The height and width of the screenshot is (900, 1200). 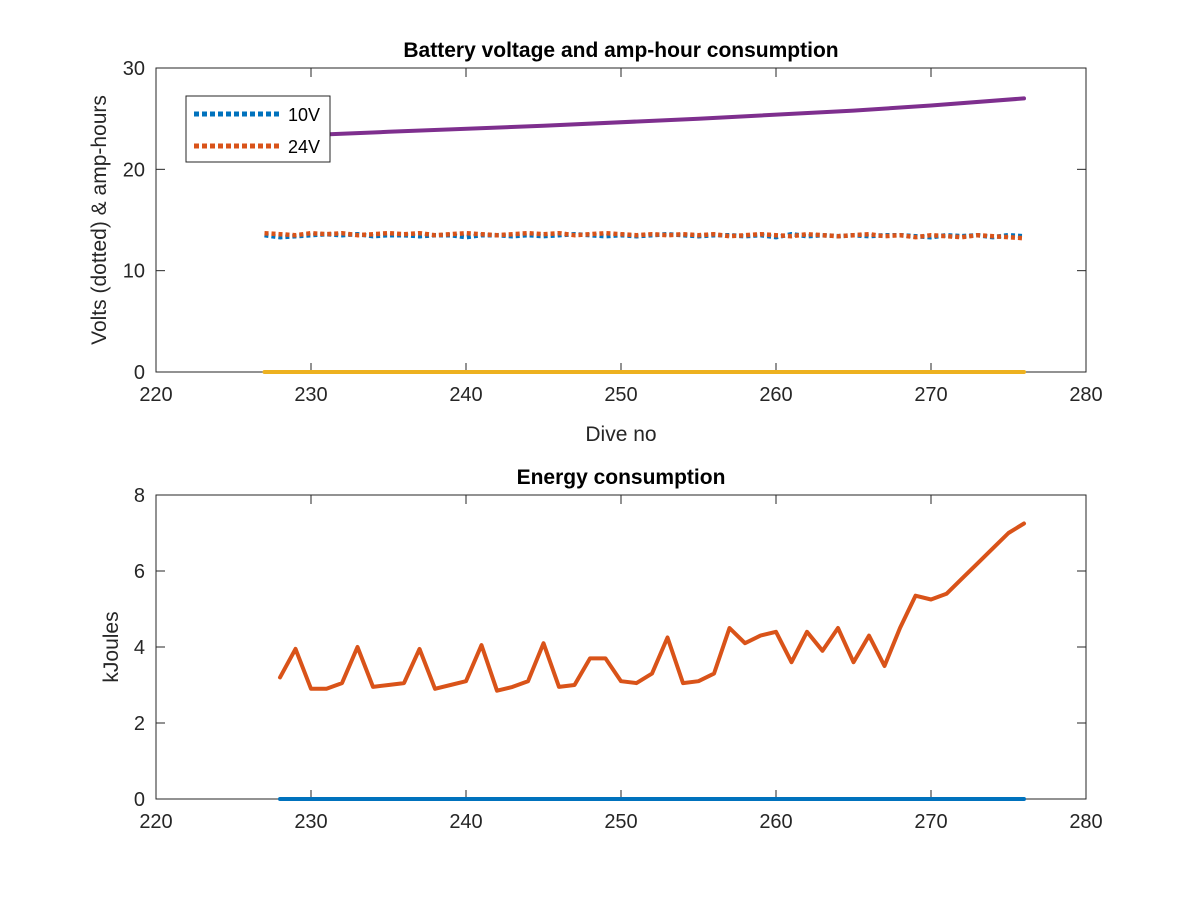 I want to click on series-line-24v, so click(x=644, y=235).